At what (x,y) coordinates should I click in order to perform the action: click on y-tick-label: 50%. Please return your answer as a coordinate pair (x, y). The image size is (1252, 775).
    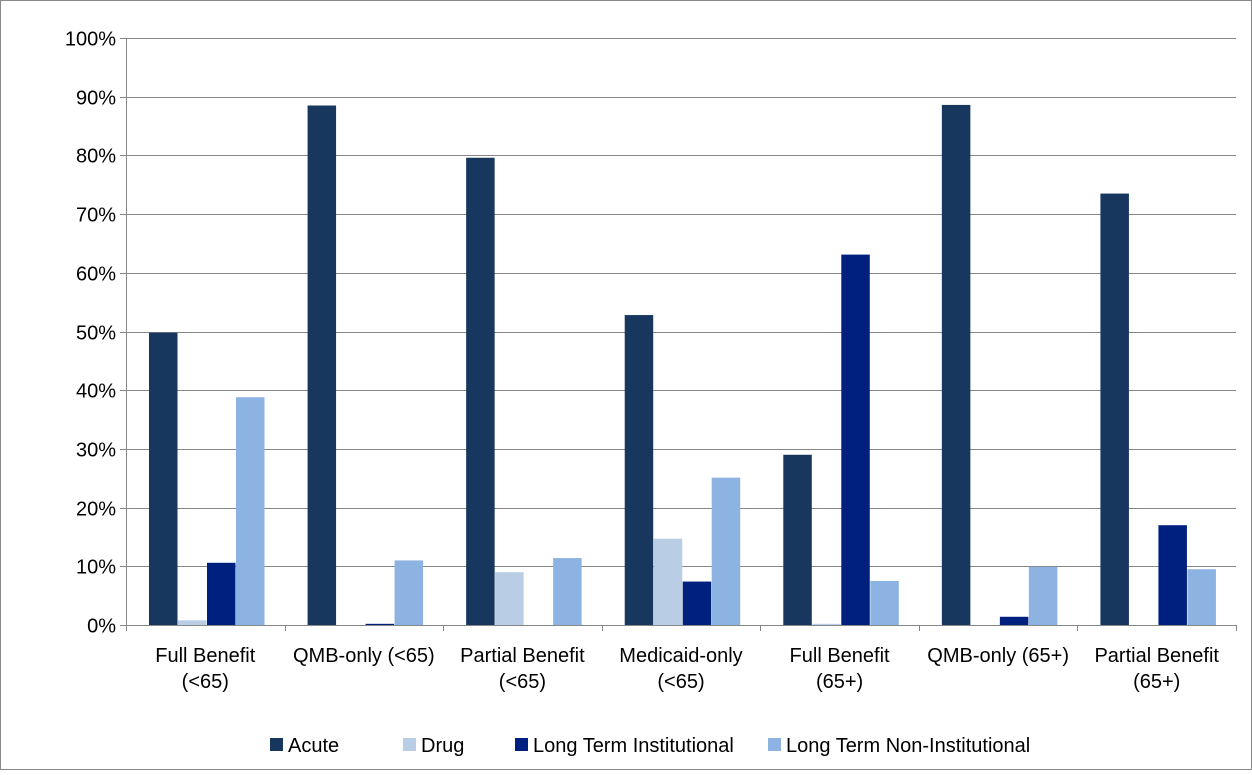
    Looking at the image, I should click on (96, 334).